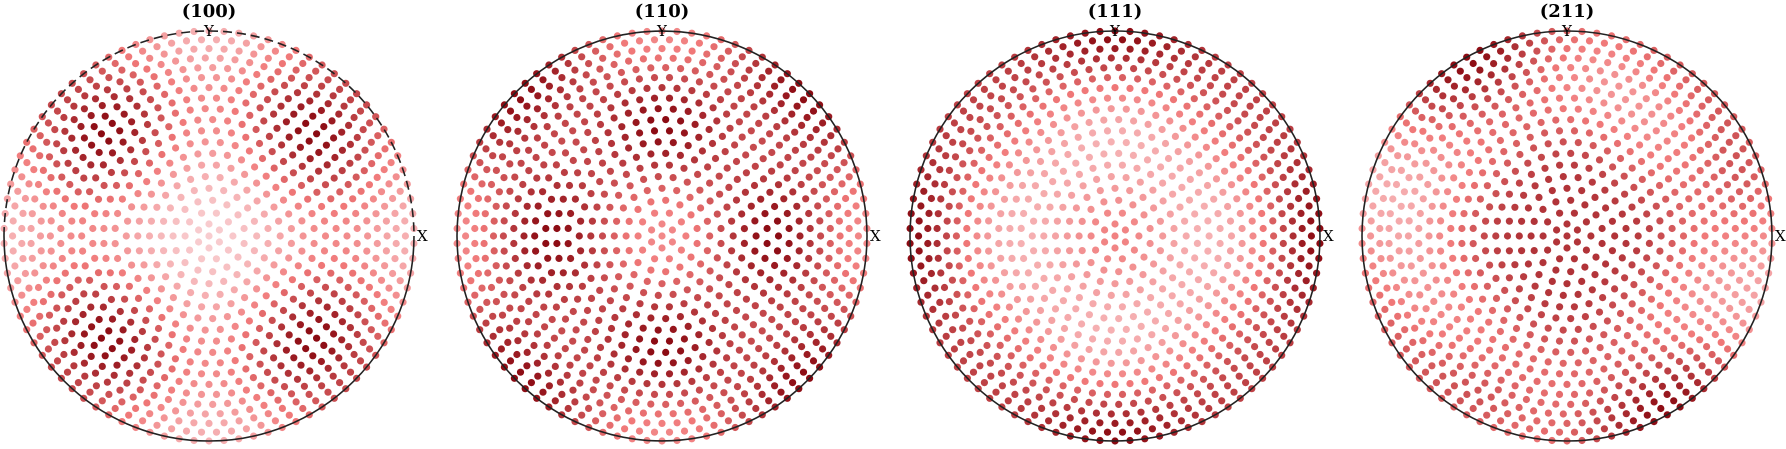  I want to click on pole-figure-title: (211), so click(1567, 11).